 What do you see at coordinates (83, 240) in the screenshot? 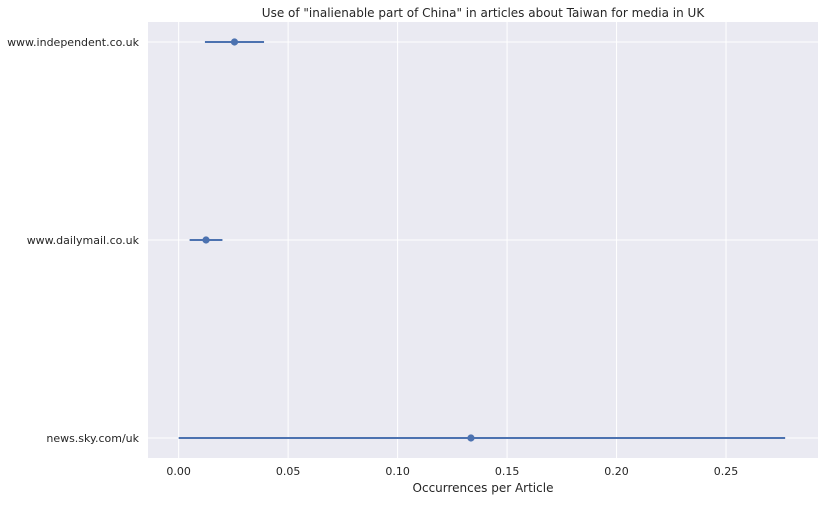
I see `y-tick-label: www.dailymail.co.uk` at bounding box center [83, 240].